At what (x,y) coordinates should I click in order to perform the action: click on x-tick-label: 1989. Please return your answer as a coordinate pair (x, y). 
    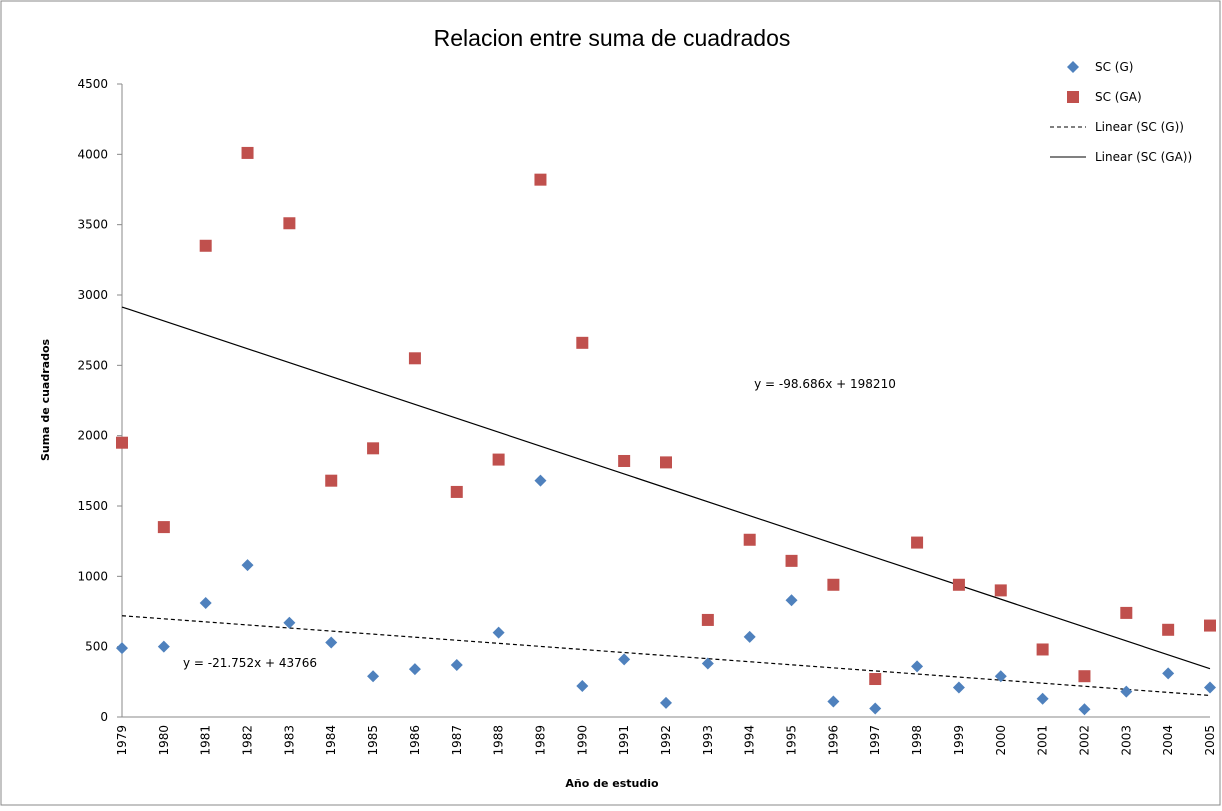
    Looking at the image, I should click on (540, 740).